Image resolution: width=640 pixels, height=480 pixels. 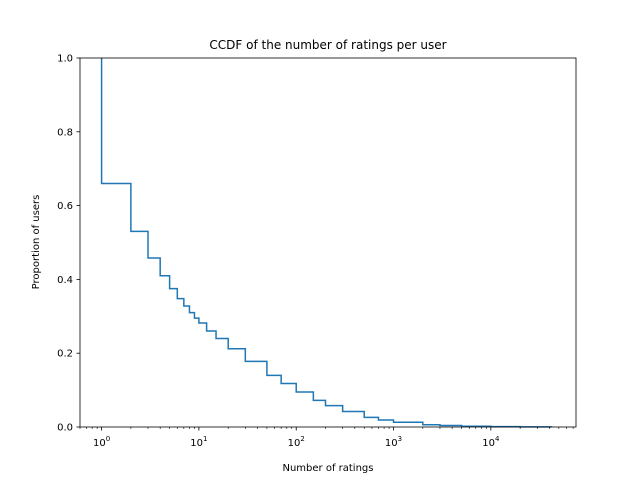 I want to click on x-axis-ticks: 10⁰ 10¹ 10² 10³ 10⁴, so click(x=326, y=438).